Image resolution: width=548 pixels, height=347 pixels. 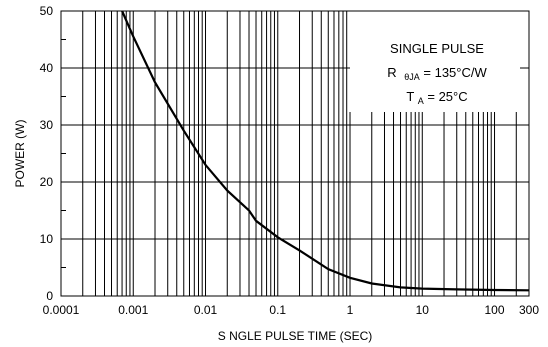 What do you see at coordinates (350, 310) in the screenshot?
I see `x-tick-label: 1` at bounding box center [350, 310].